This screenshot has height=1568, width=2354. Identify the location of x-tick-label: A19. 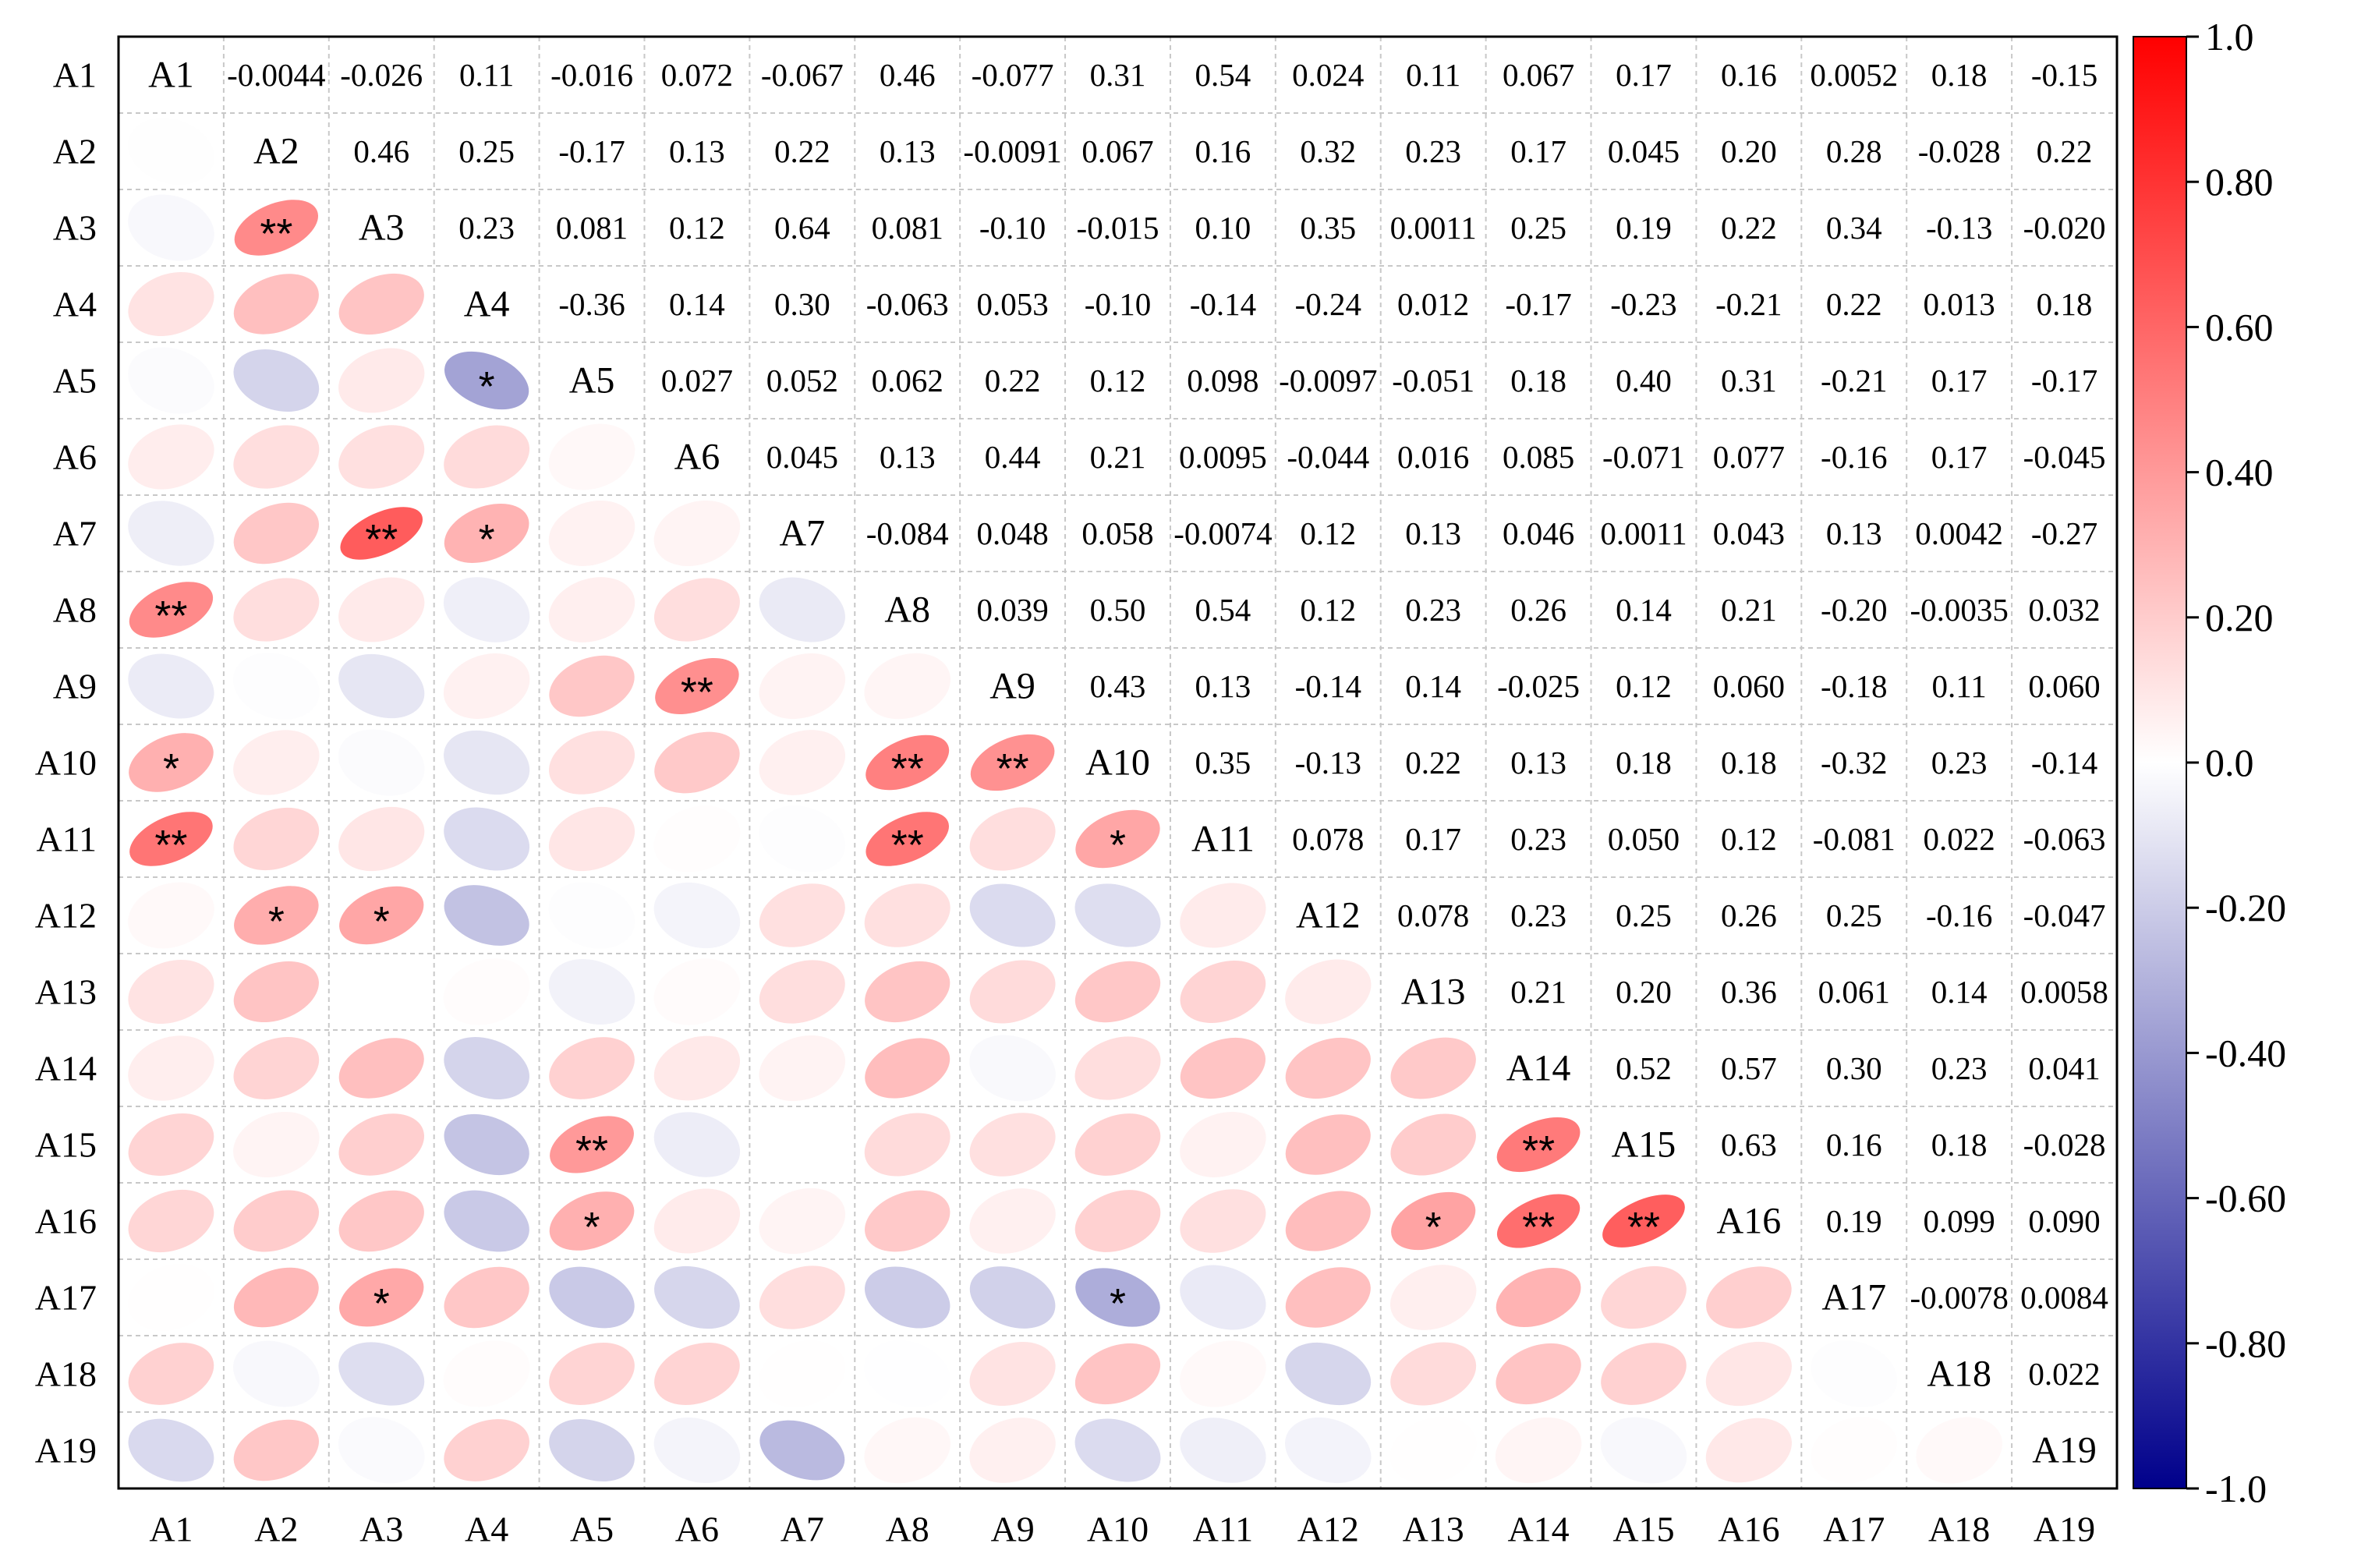
(2064, 1529).